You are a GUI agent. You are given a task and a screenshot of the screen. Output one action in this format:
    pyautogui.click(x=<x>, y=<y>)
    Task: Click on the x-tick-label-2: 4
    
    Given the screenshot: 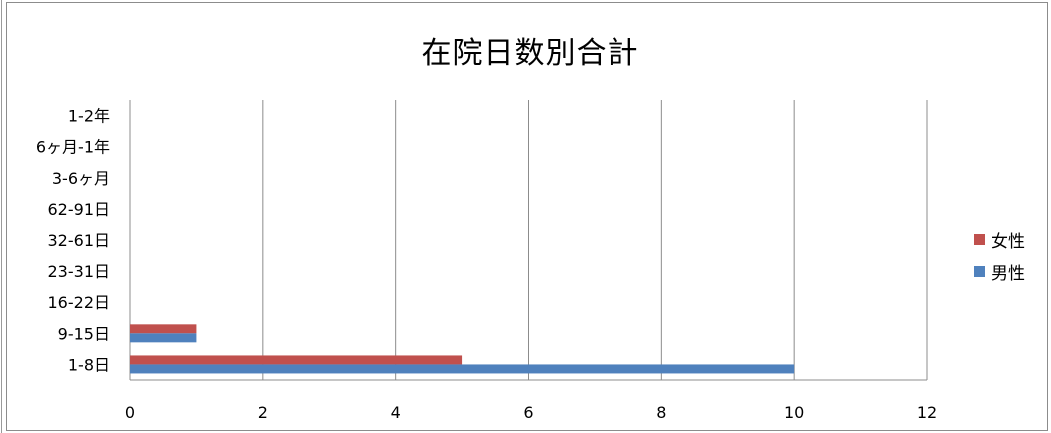 What is the action you would take?
    pyautogui.click(x=396, y=412)
    